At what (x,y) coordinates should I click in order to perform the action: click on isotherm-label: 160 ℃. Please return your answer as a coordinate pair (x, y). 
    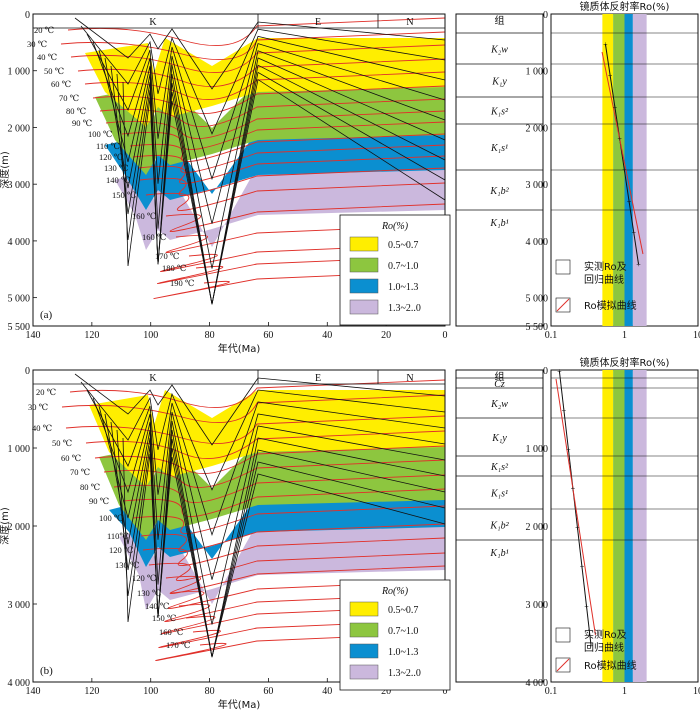
    Looking at the image, I should click on (144, 216).